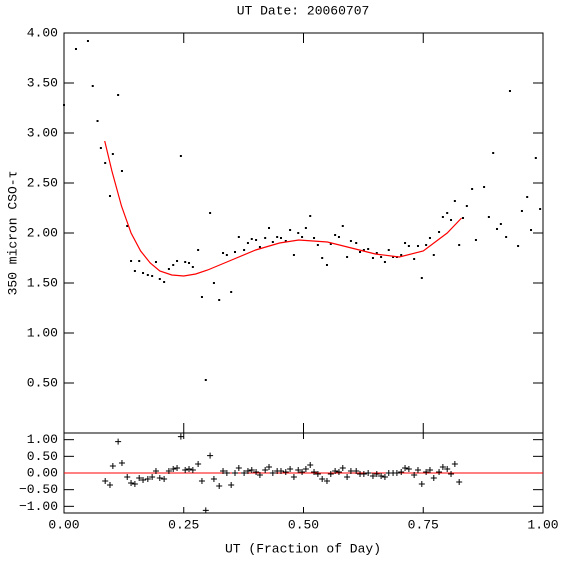  What do you see at coordinates (42, 232) in the screenshot?
I see `y-tick-label: 2.00` at bounding box center [42, 232].